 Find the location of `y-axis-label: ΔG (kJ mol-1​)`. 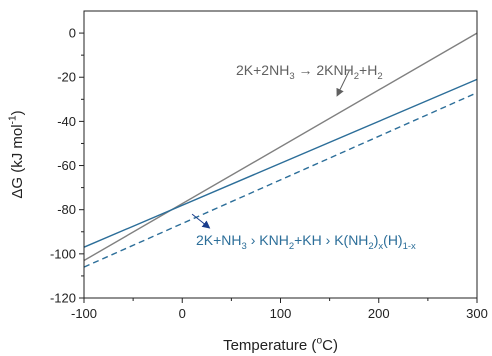

y-axis-label: ΔG (kJ mol-1​) is located at coordinates (17, 154).